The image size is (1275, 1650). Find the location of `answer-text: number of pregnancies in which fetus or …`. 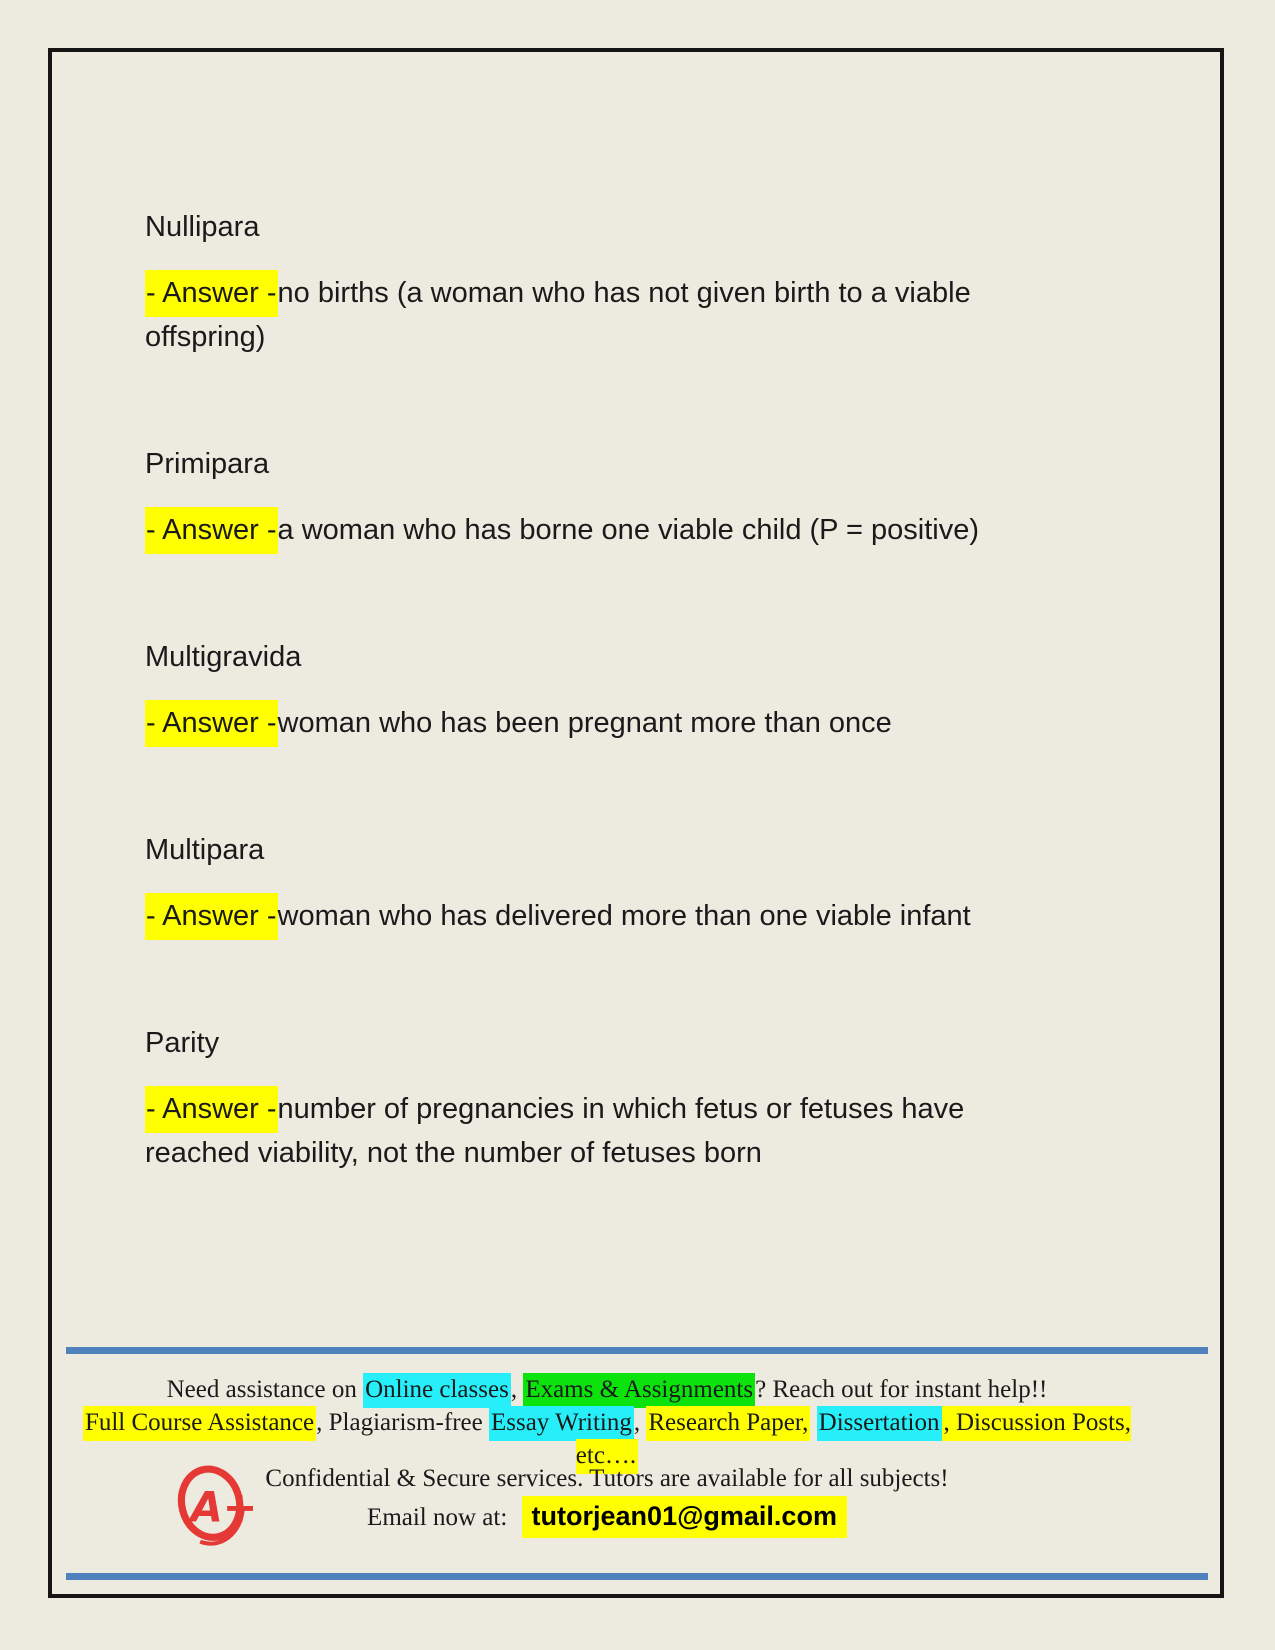

answer-text: number of pregnancies in which fetus or … is located at coordinates (555, 1131).